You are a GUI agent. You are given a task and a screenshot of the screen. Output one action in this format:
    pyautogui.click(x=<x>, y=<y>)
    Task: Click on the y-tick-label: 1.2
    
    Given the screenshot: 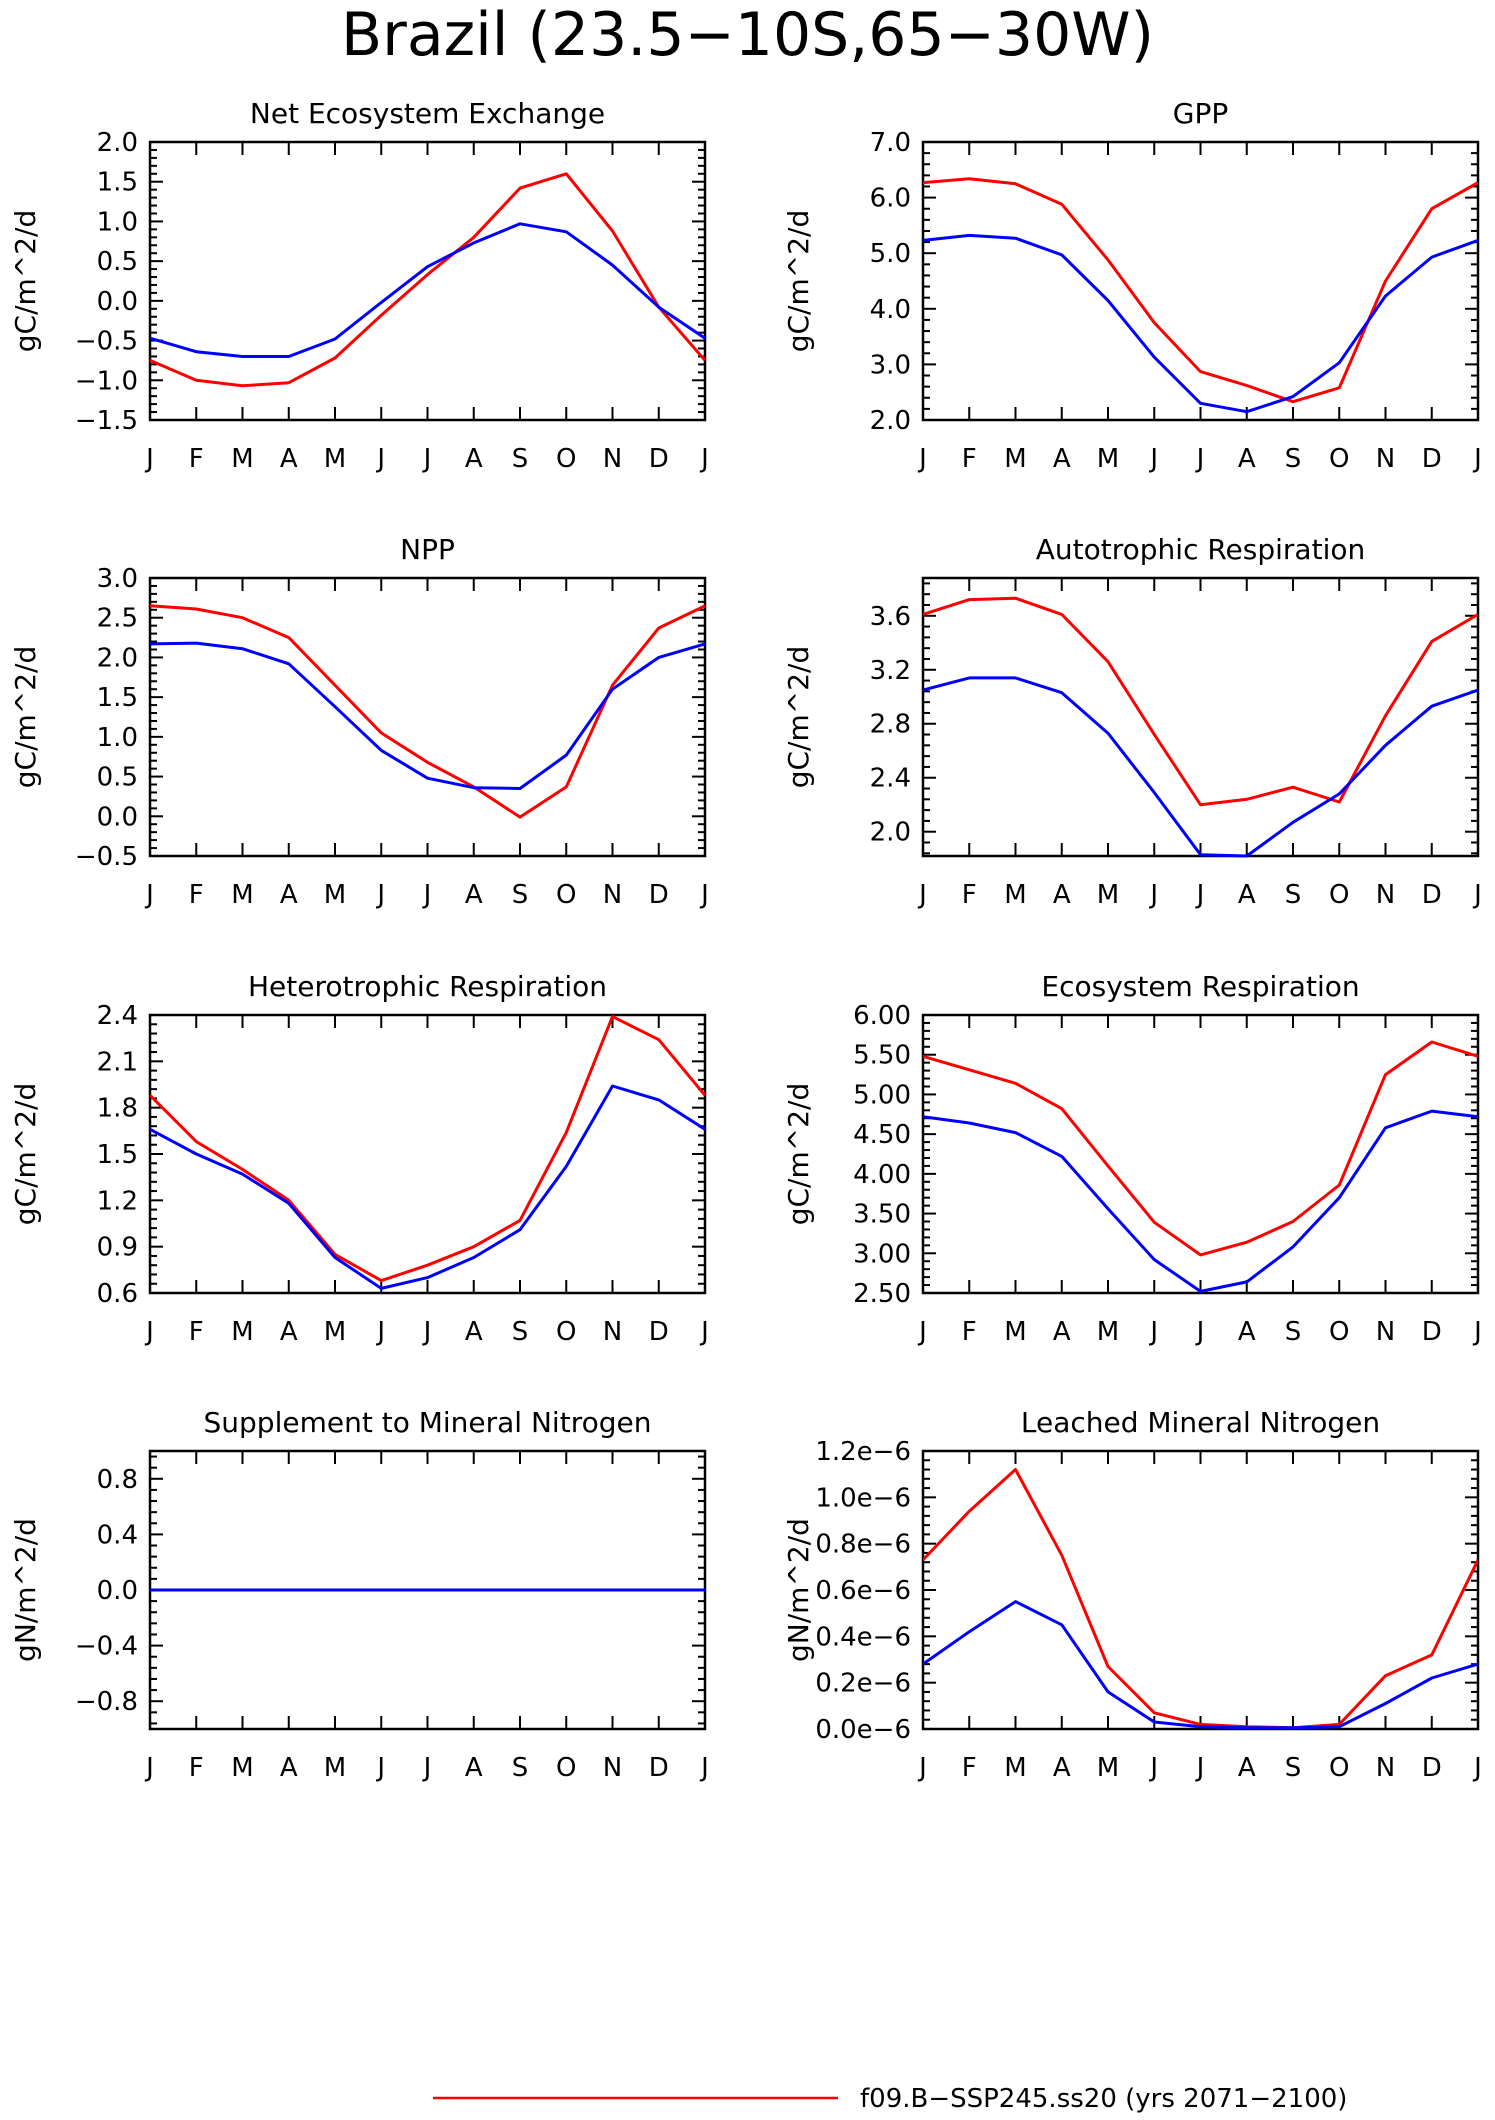 What is the action you would take?
    pyautogui.click(x=117, y=1201)
    